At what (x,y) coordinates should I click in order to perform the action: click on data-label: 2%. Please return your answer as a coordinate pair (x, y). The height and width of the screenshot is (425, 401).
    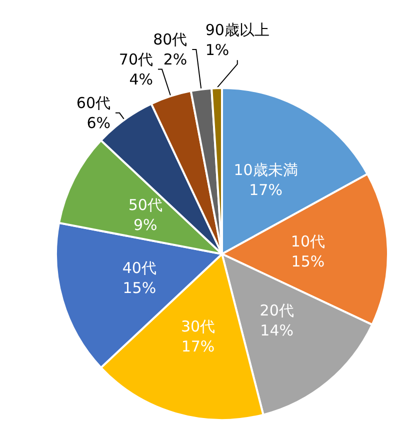
    Looking at the image, I should click on (175, 59).